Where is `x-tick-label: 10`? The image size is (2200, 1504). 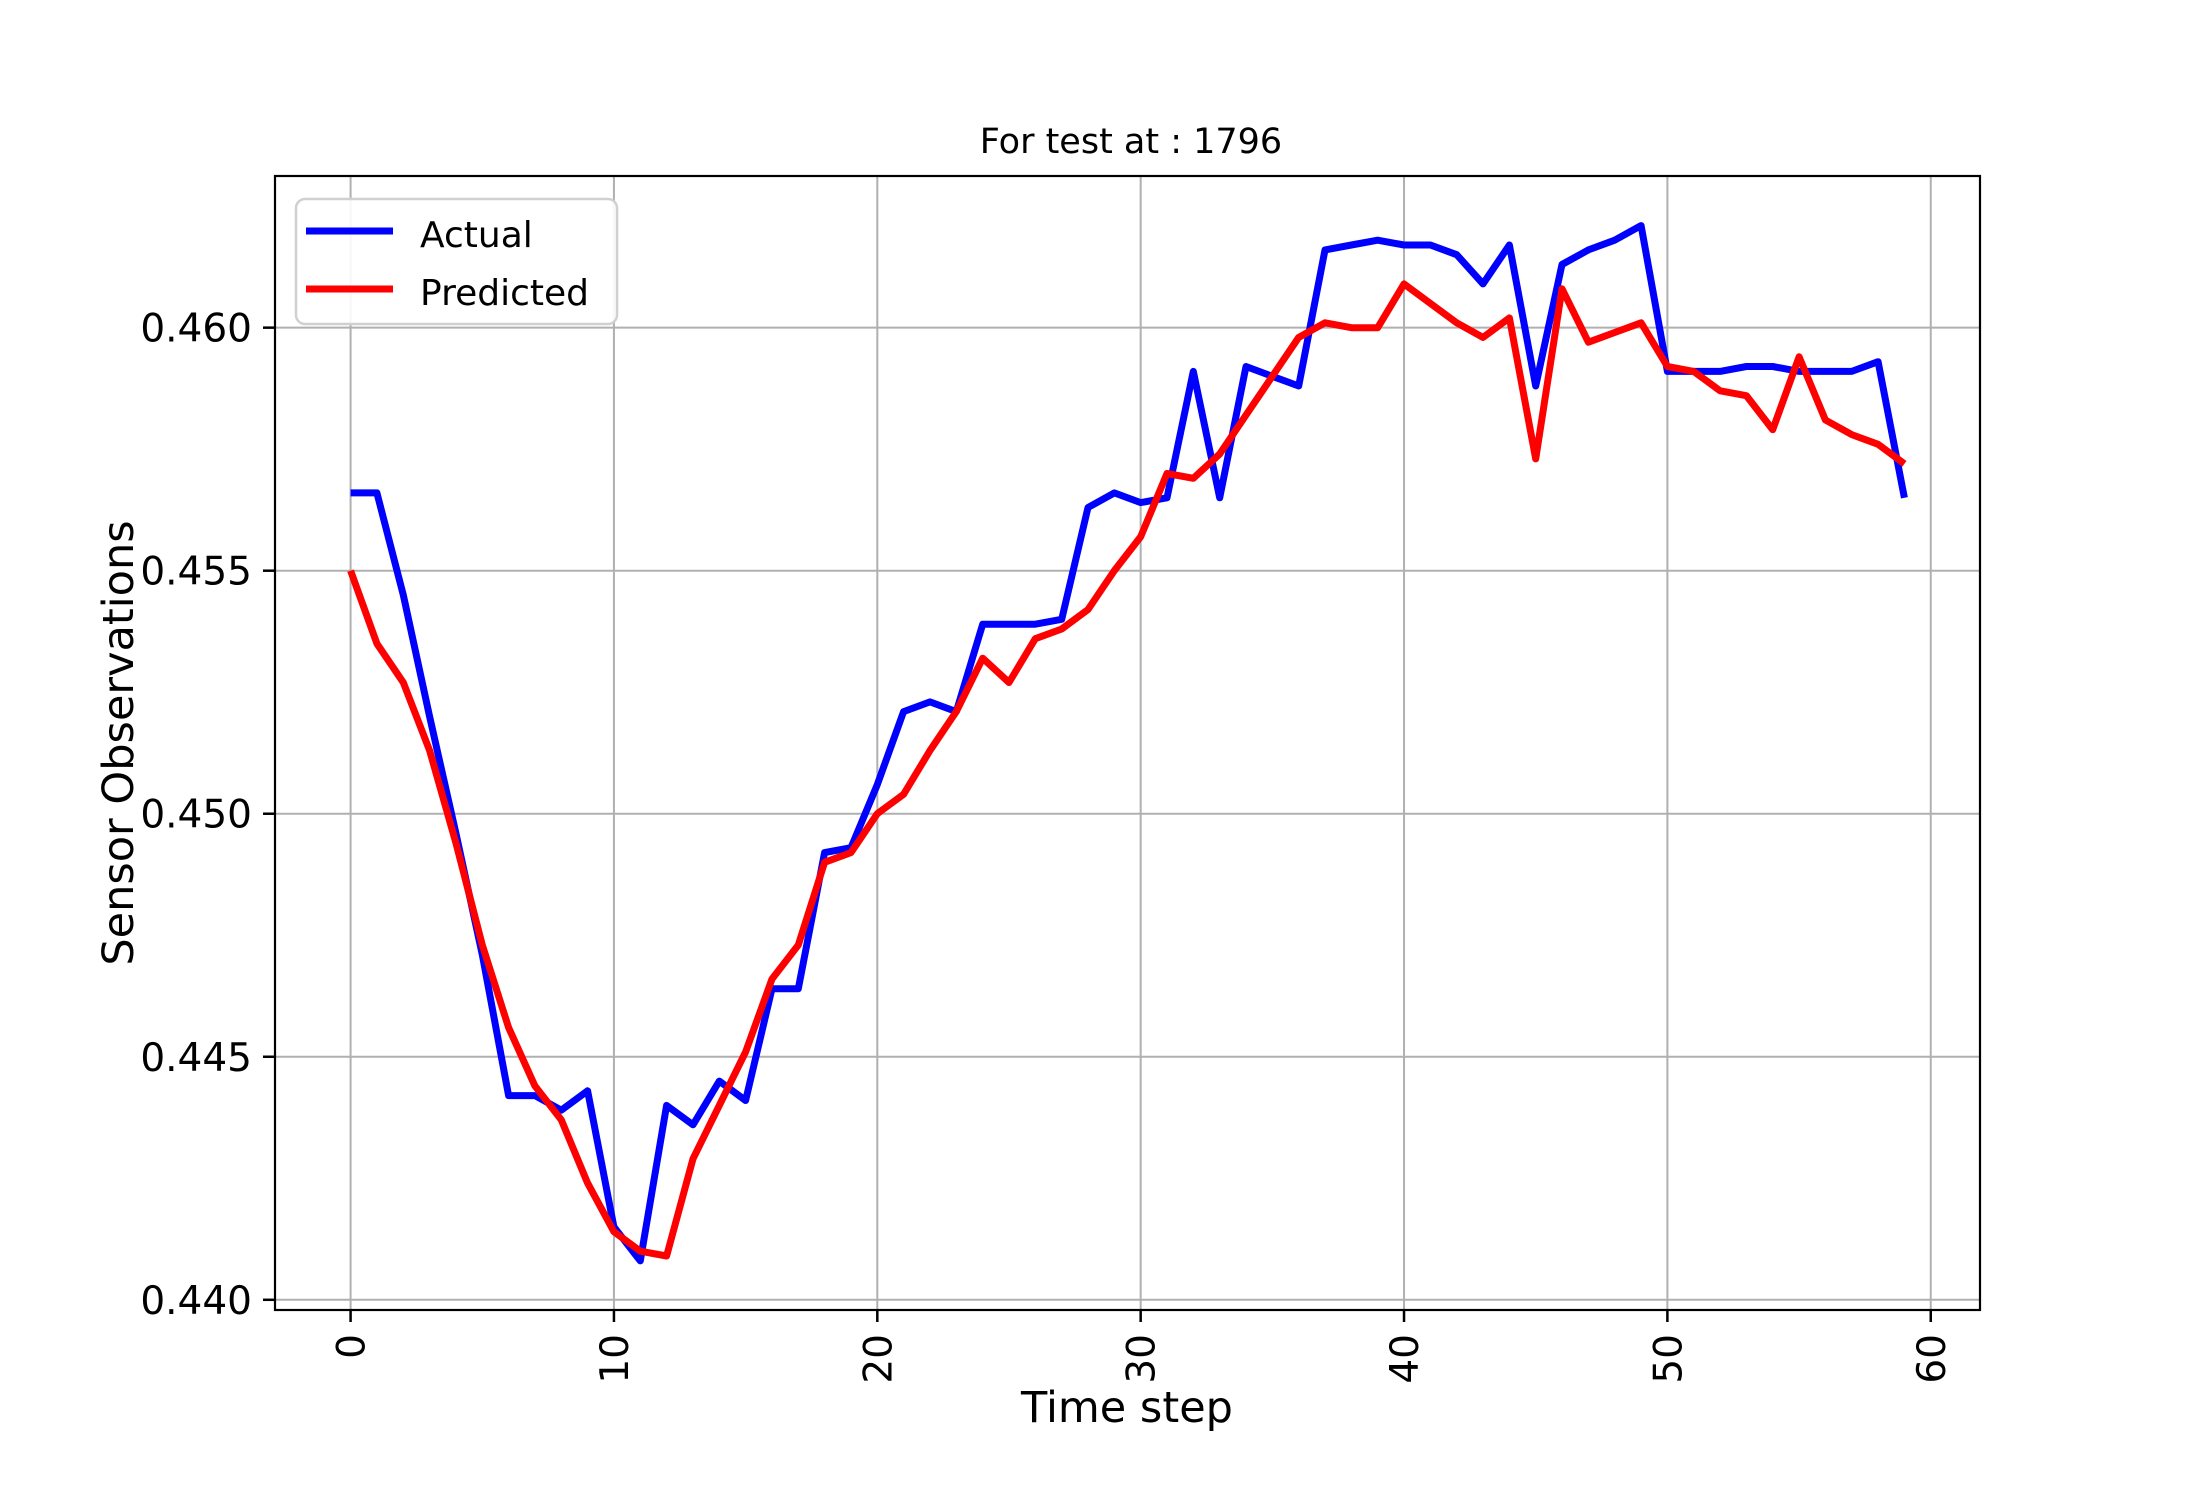
x-tick-label: 10 is located at coordinates (615, 1359).